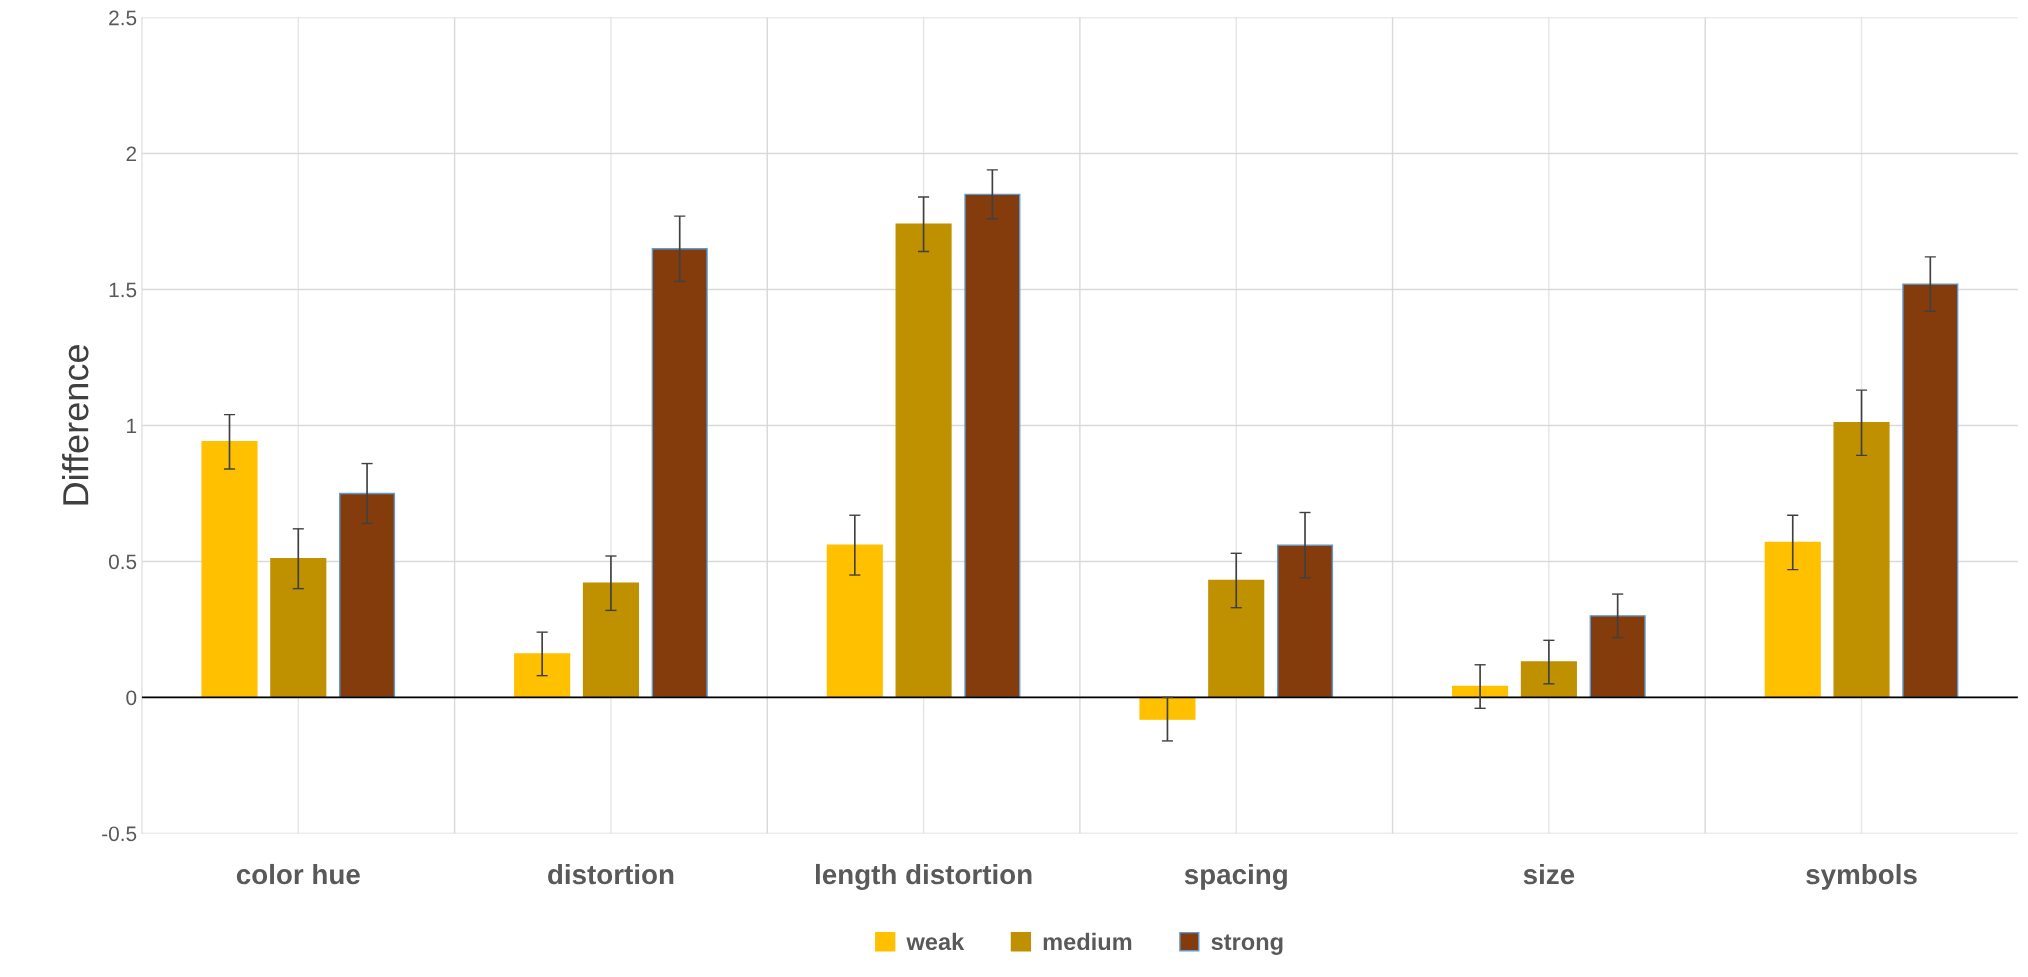 The image size is (2028, 977). I want to click on y-tick-label: 2, so click(131, 154).